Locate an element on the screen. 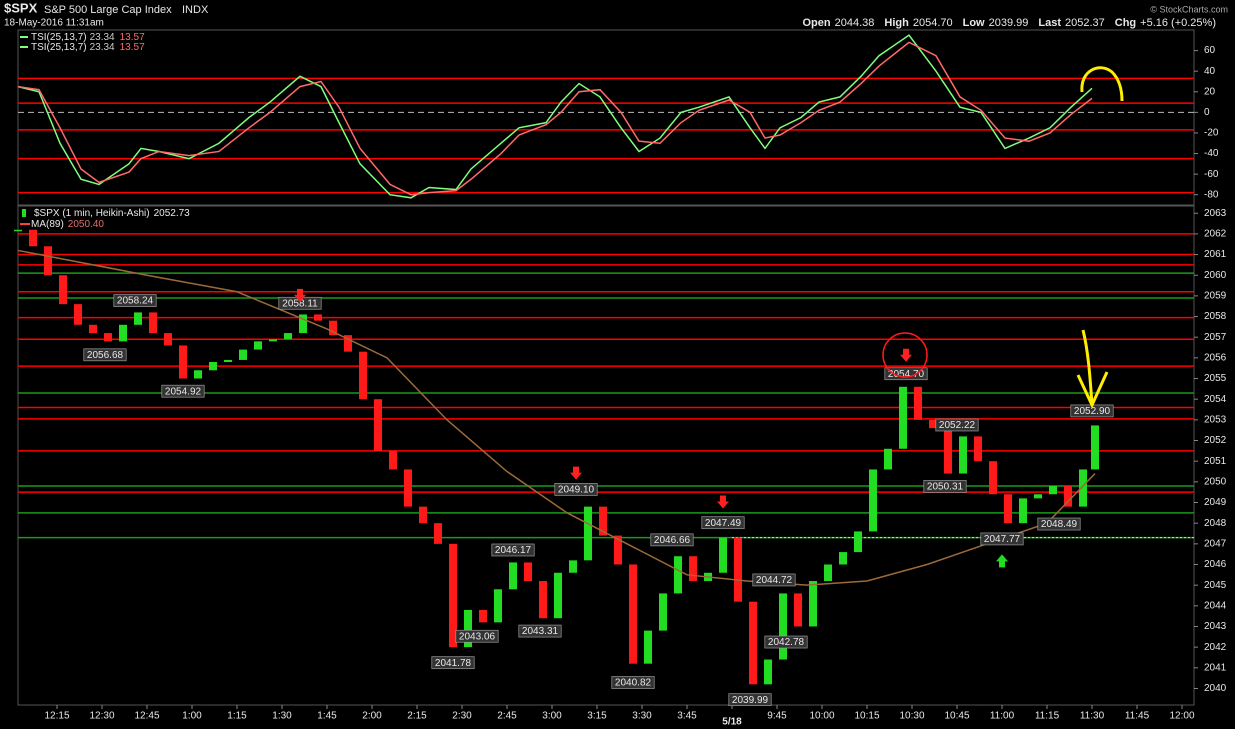 The image size is (1235, 729). x-tick-label: 12:15 is located at coordinates (56, 716).